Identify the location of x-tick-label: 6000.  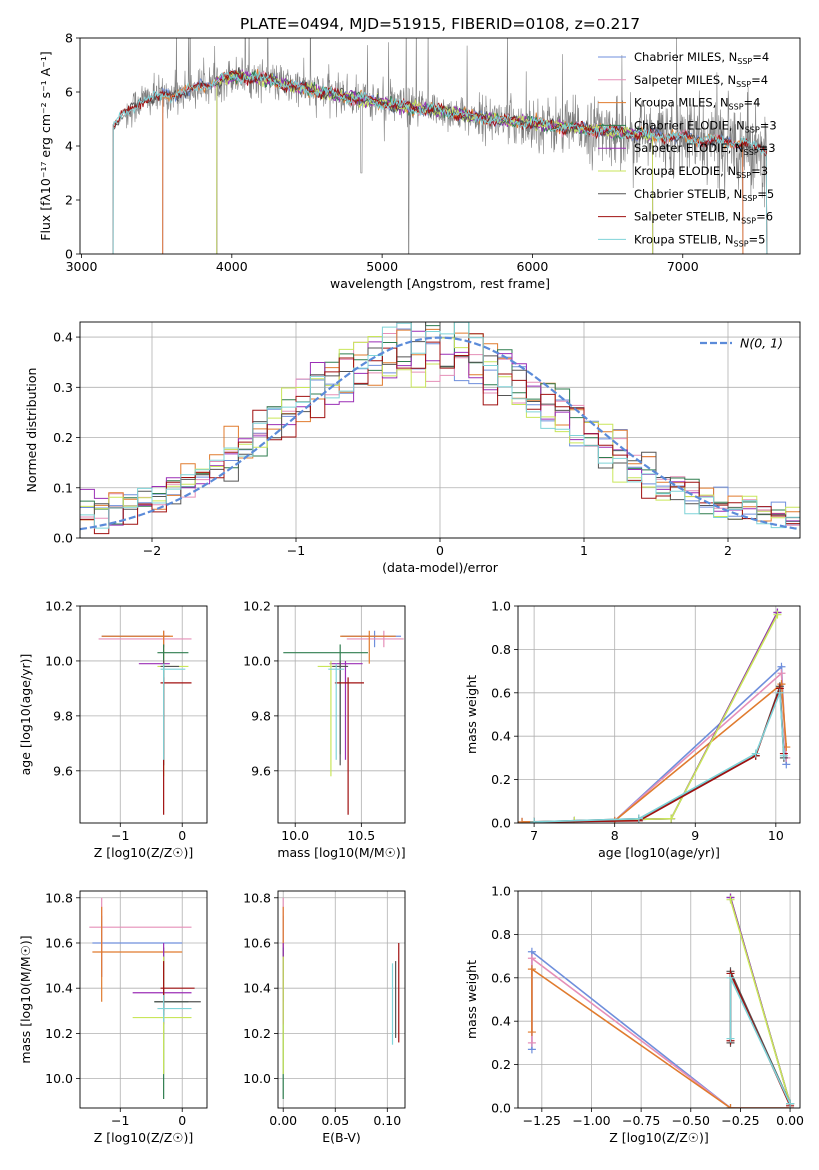
(533, 266).